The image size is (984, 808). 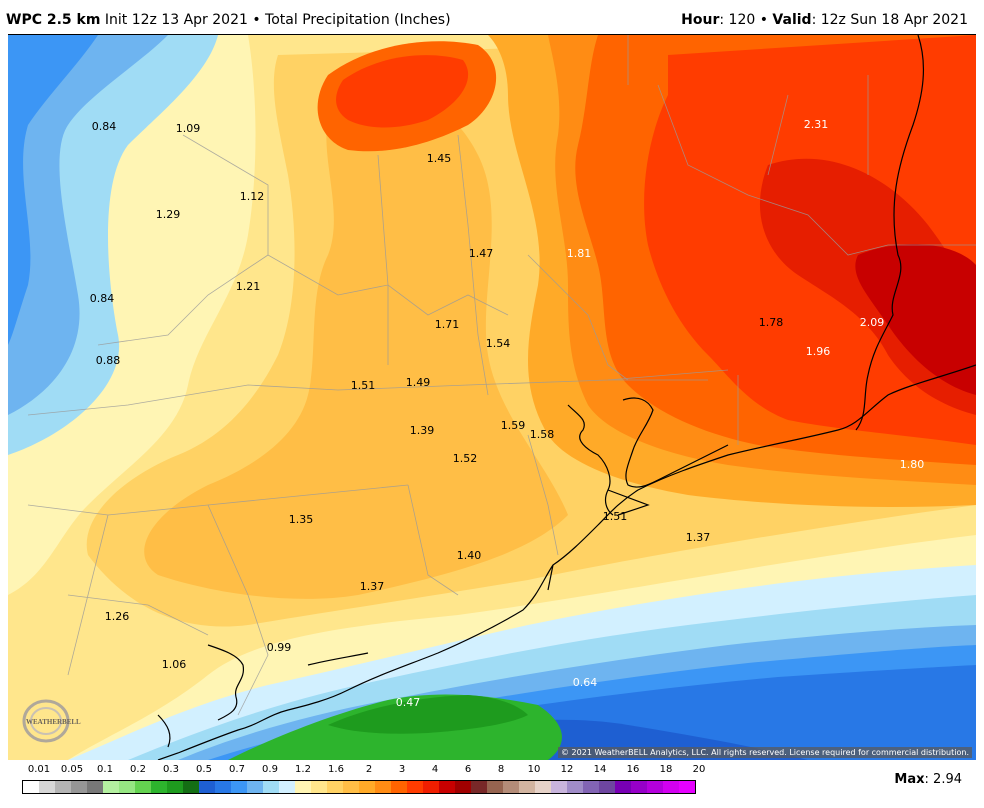 I want to click on legend-tick-label: 16, so click(x=633, y=769).